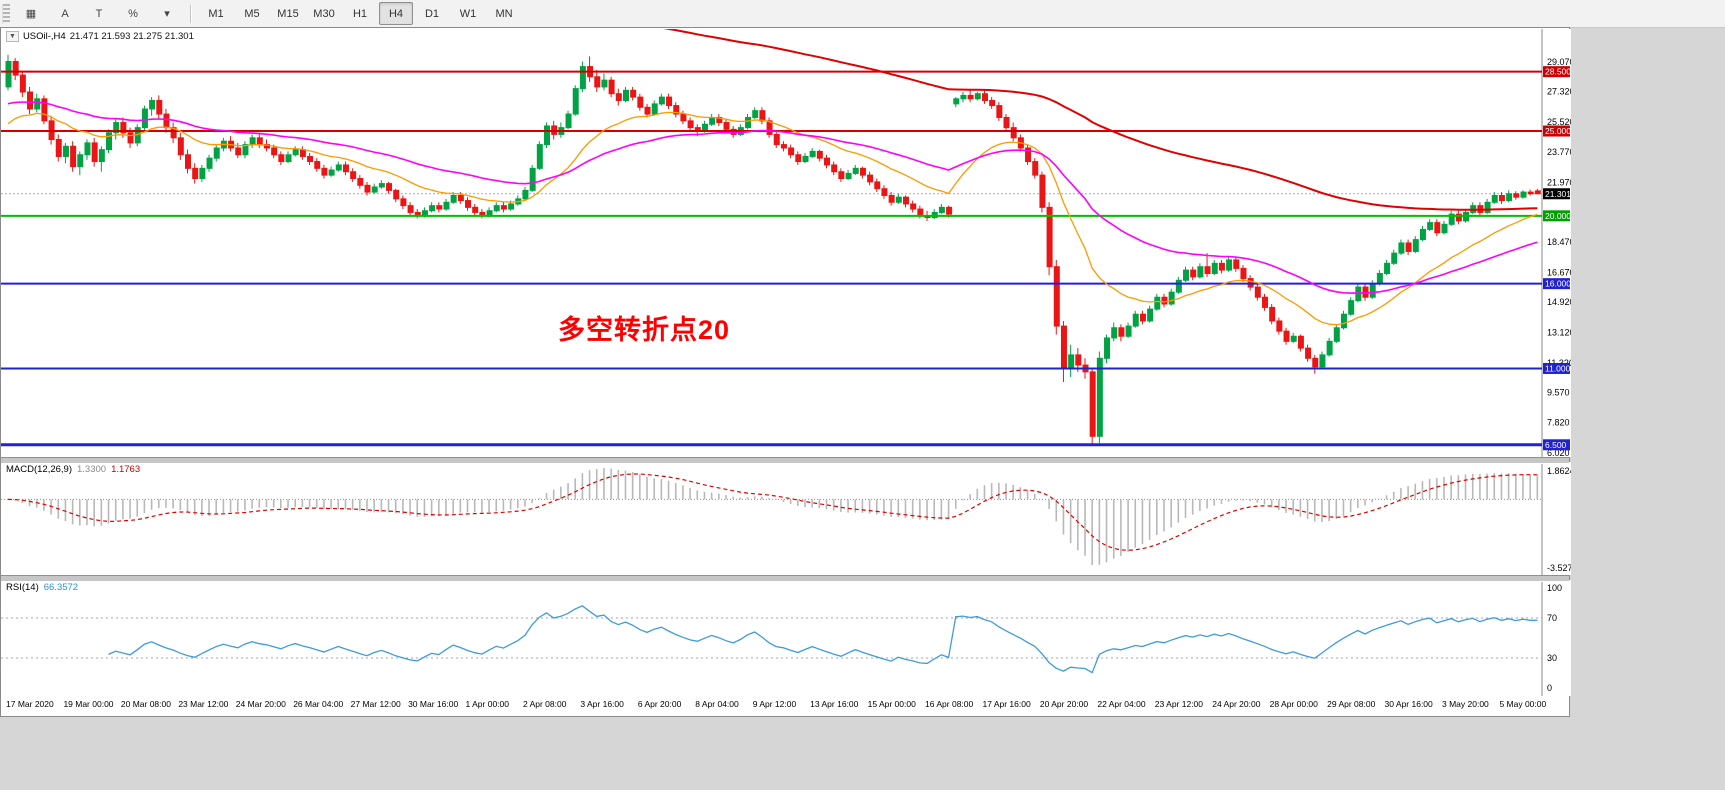  What do you see at coordinates (252, 13) in the screenshot?
I see `timeframe-m5: M5` at bounding box center [252, 13].